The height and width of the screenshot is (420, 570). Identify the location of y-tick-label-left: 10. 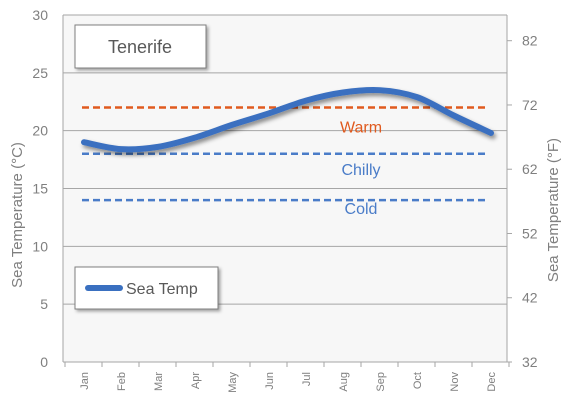
(40, 246).